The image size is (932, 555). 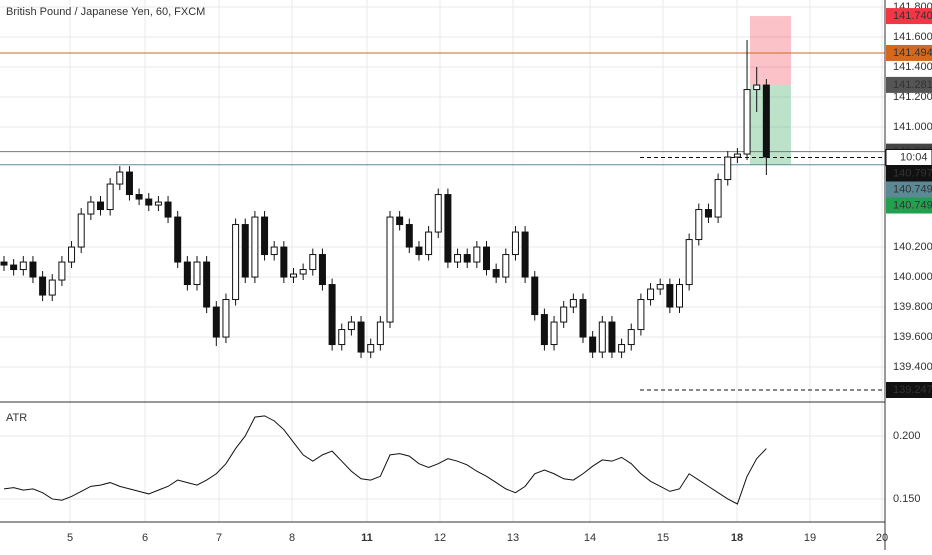 What do you see at coordinates (770, 50) in the screenshot?
I see `stop-zone` at bounding box center [770, 50].